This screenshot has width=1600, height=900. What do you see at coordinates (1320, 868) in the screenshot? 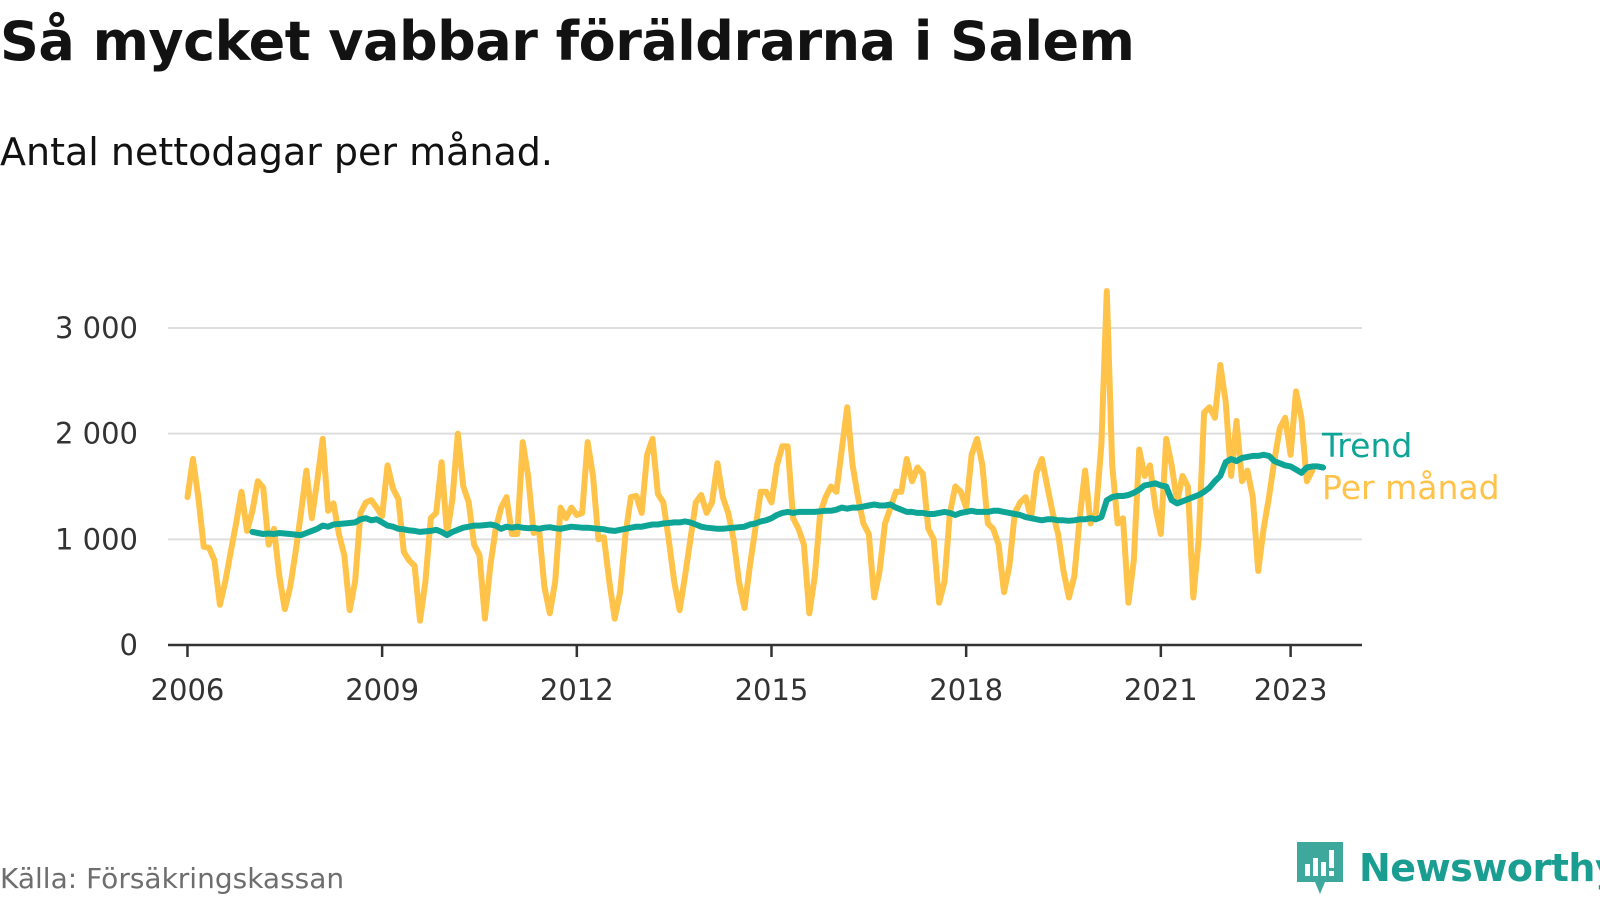
I see `newsworthy-logo-icon` at bounding box center [1320, 868].